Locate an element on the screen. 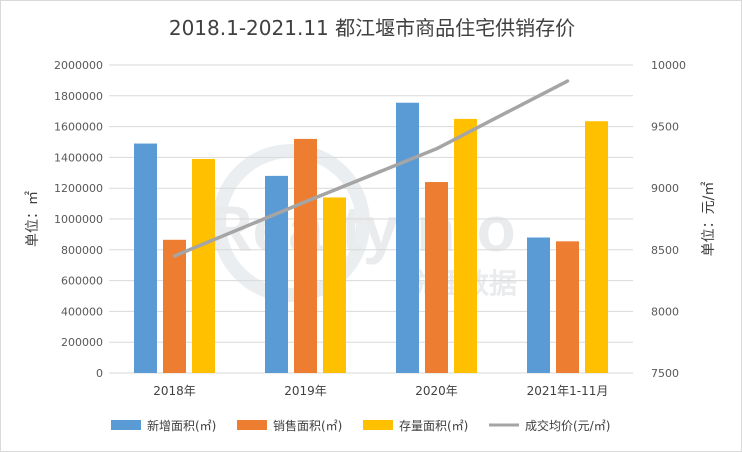  left-tick-label: 1000000 is located at coordinates (78, 219).